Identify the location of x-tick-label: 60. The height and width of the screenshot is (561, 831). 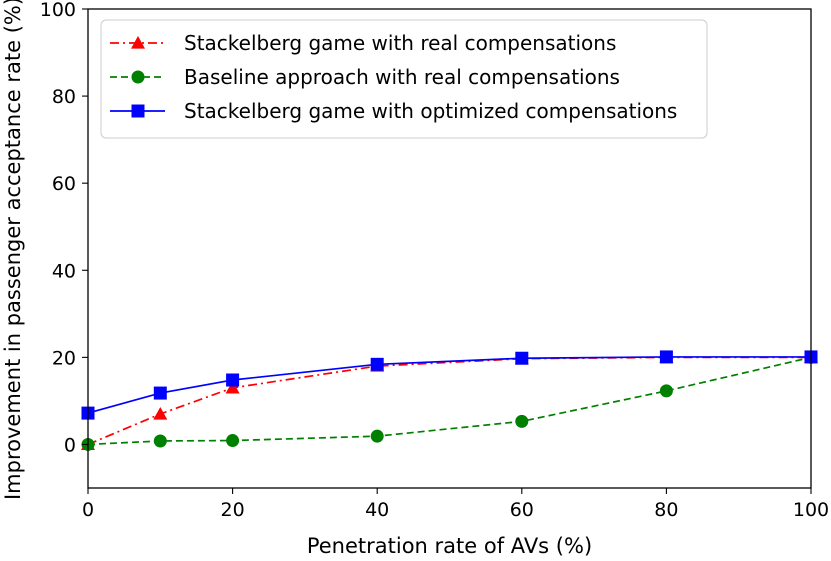
(522, 510).